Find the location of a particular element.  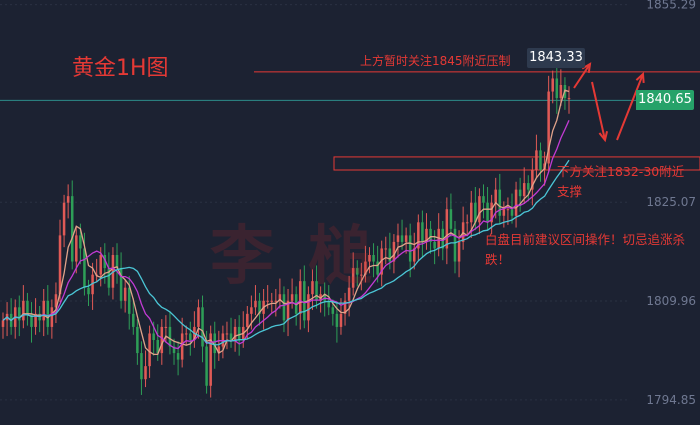

arrow-down-head is located at coordinates (603, 137).